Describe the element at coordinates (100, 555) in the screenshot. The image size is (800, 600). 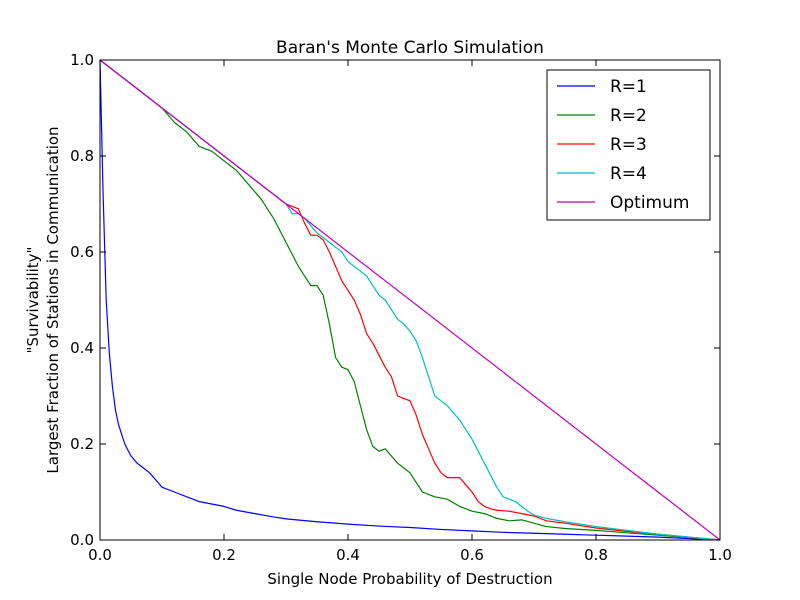
I see `x-tick-label: 0.0` at that location.